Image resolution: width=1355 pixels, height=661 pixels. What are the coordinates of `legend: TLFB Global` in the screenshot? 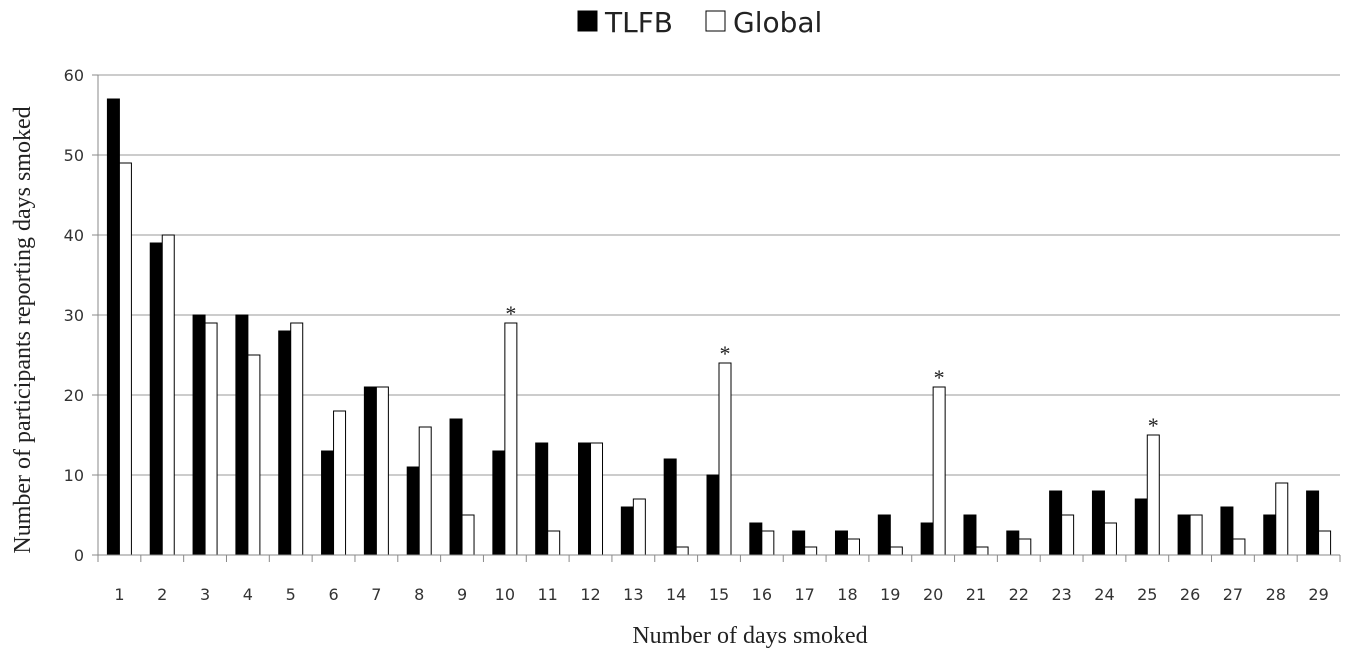 It's located at (699, 22).